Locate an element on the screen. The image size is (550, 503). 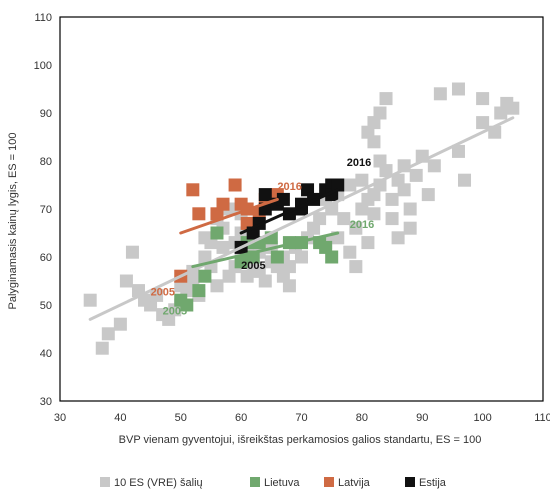
legend: 10 ES (VRE) šalių Lietuva Latvija Estija is located at coordinates (273, 483).